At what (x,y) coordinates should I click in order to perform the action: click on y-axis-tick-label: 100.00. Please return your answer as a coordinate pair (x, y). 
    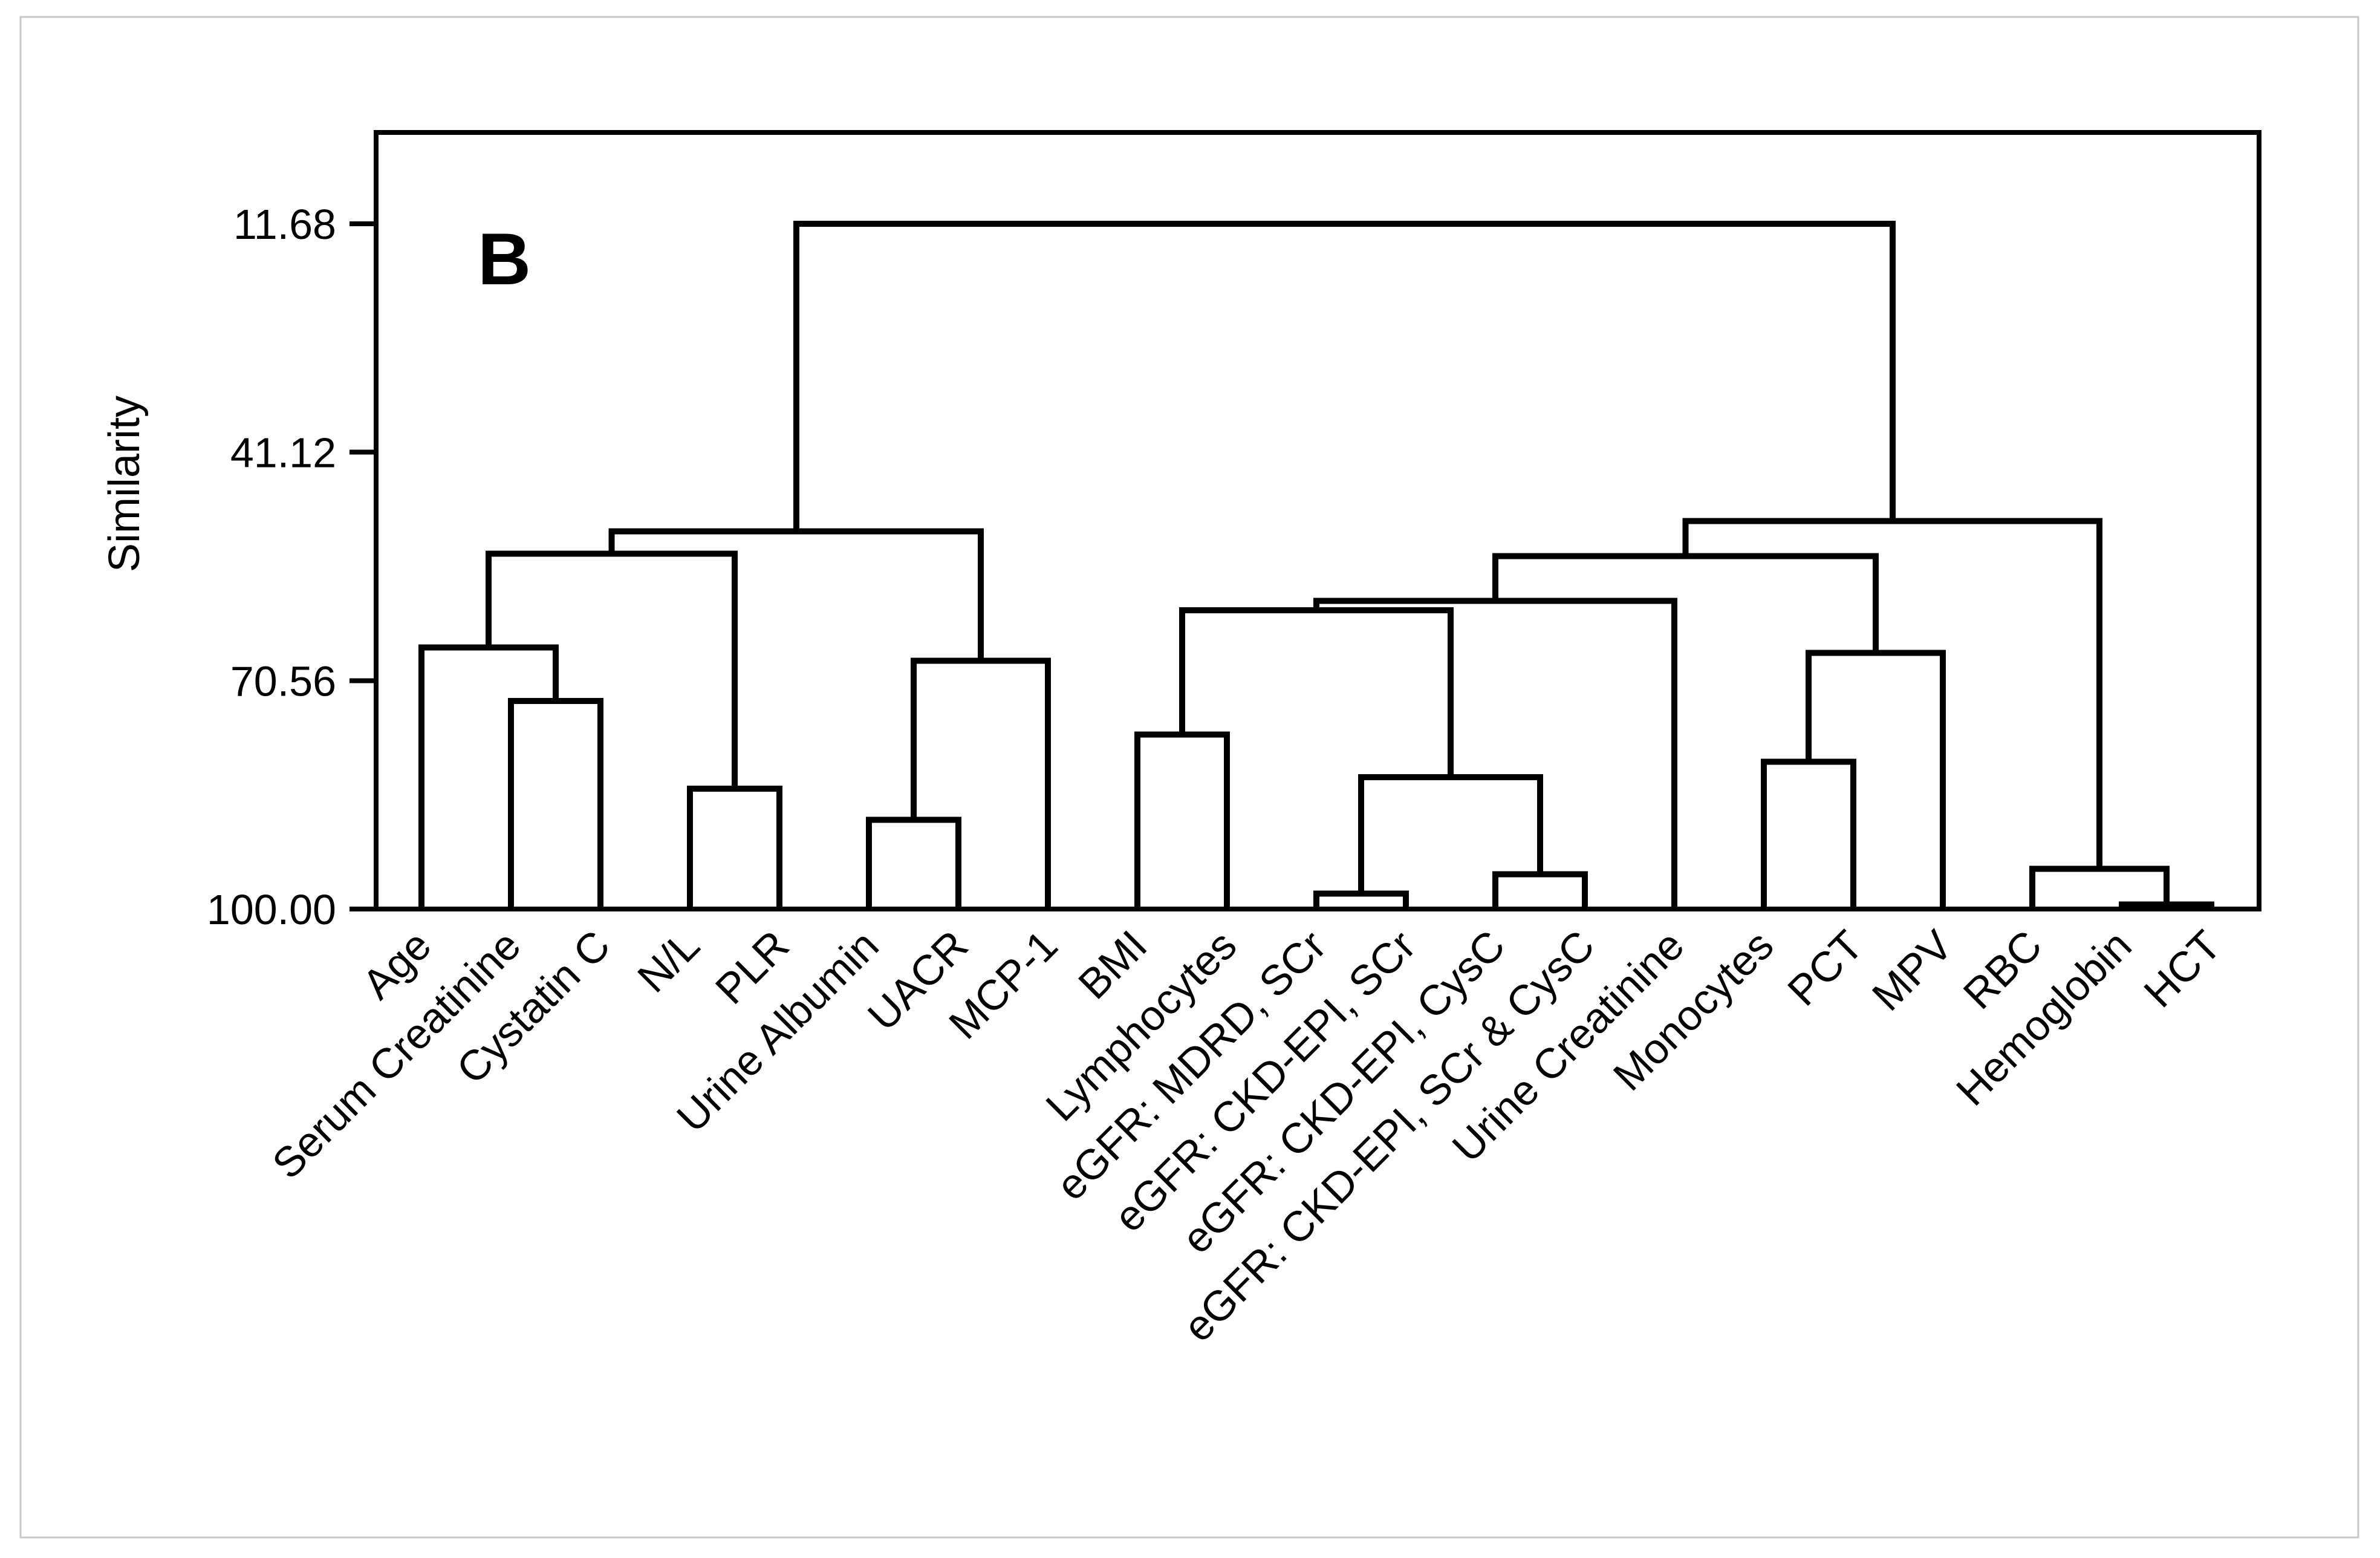
    Looking at the image, I should click on (271, 909).